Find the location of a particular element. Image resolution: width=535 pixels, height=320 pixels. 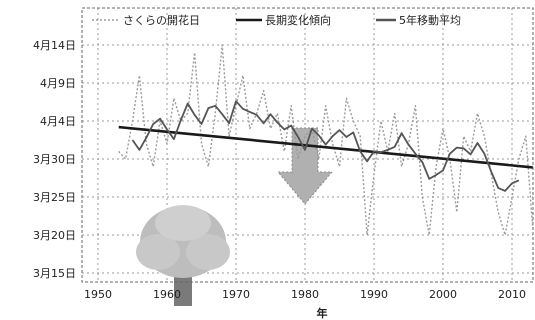

legend: さくらの開花日 長期変化傾向 5年移動平均 is located at coordinates (276, 20).